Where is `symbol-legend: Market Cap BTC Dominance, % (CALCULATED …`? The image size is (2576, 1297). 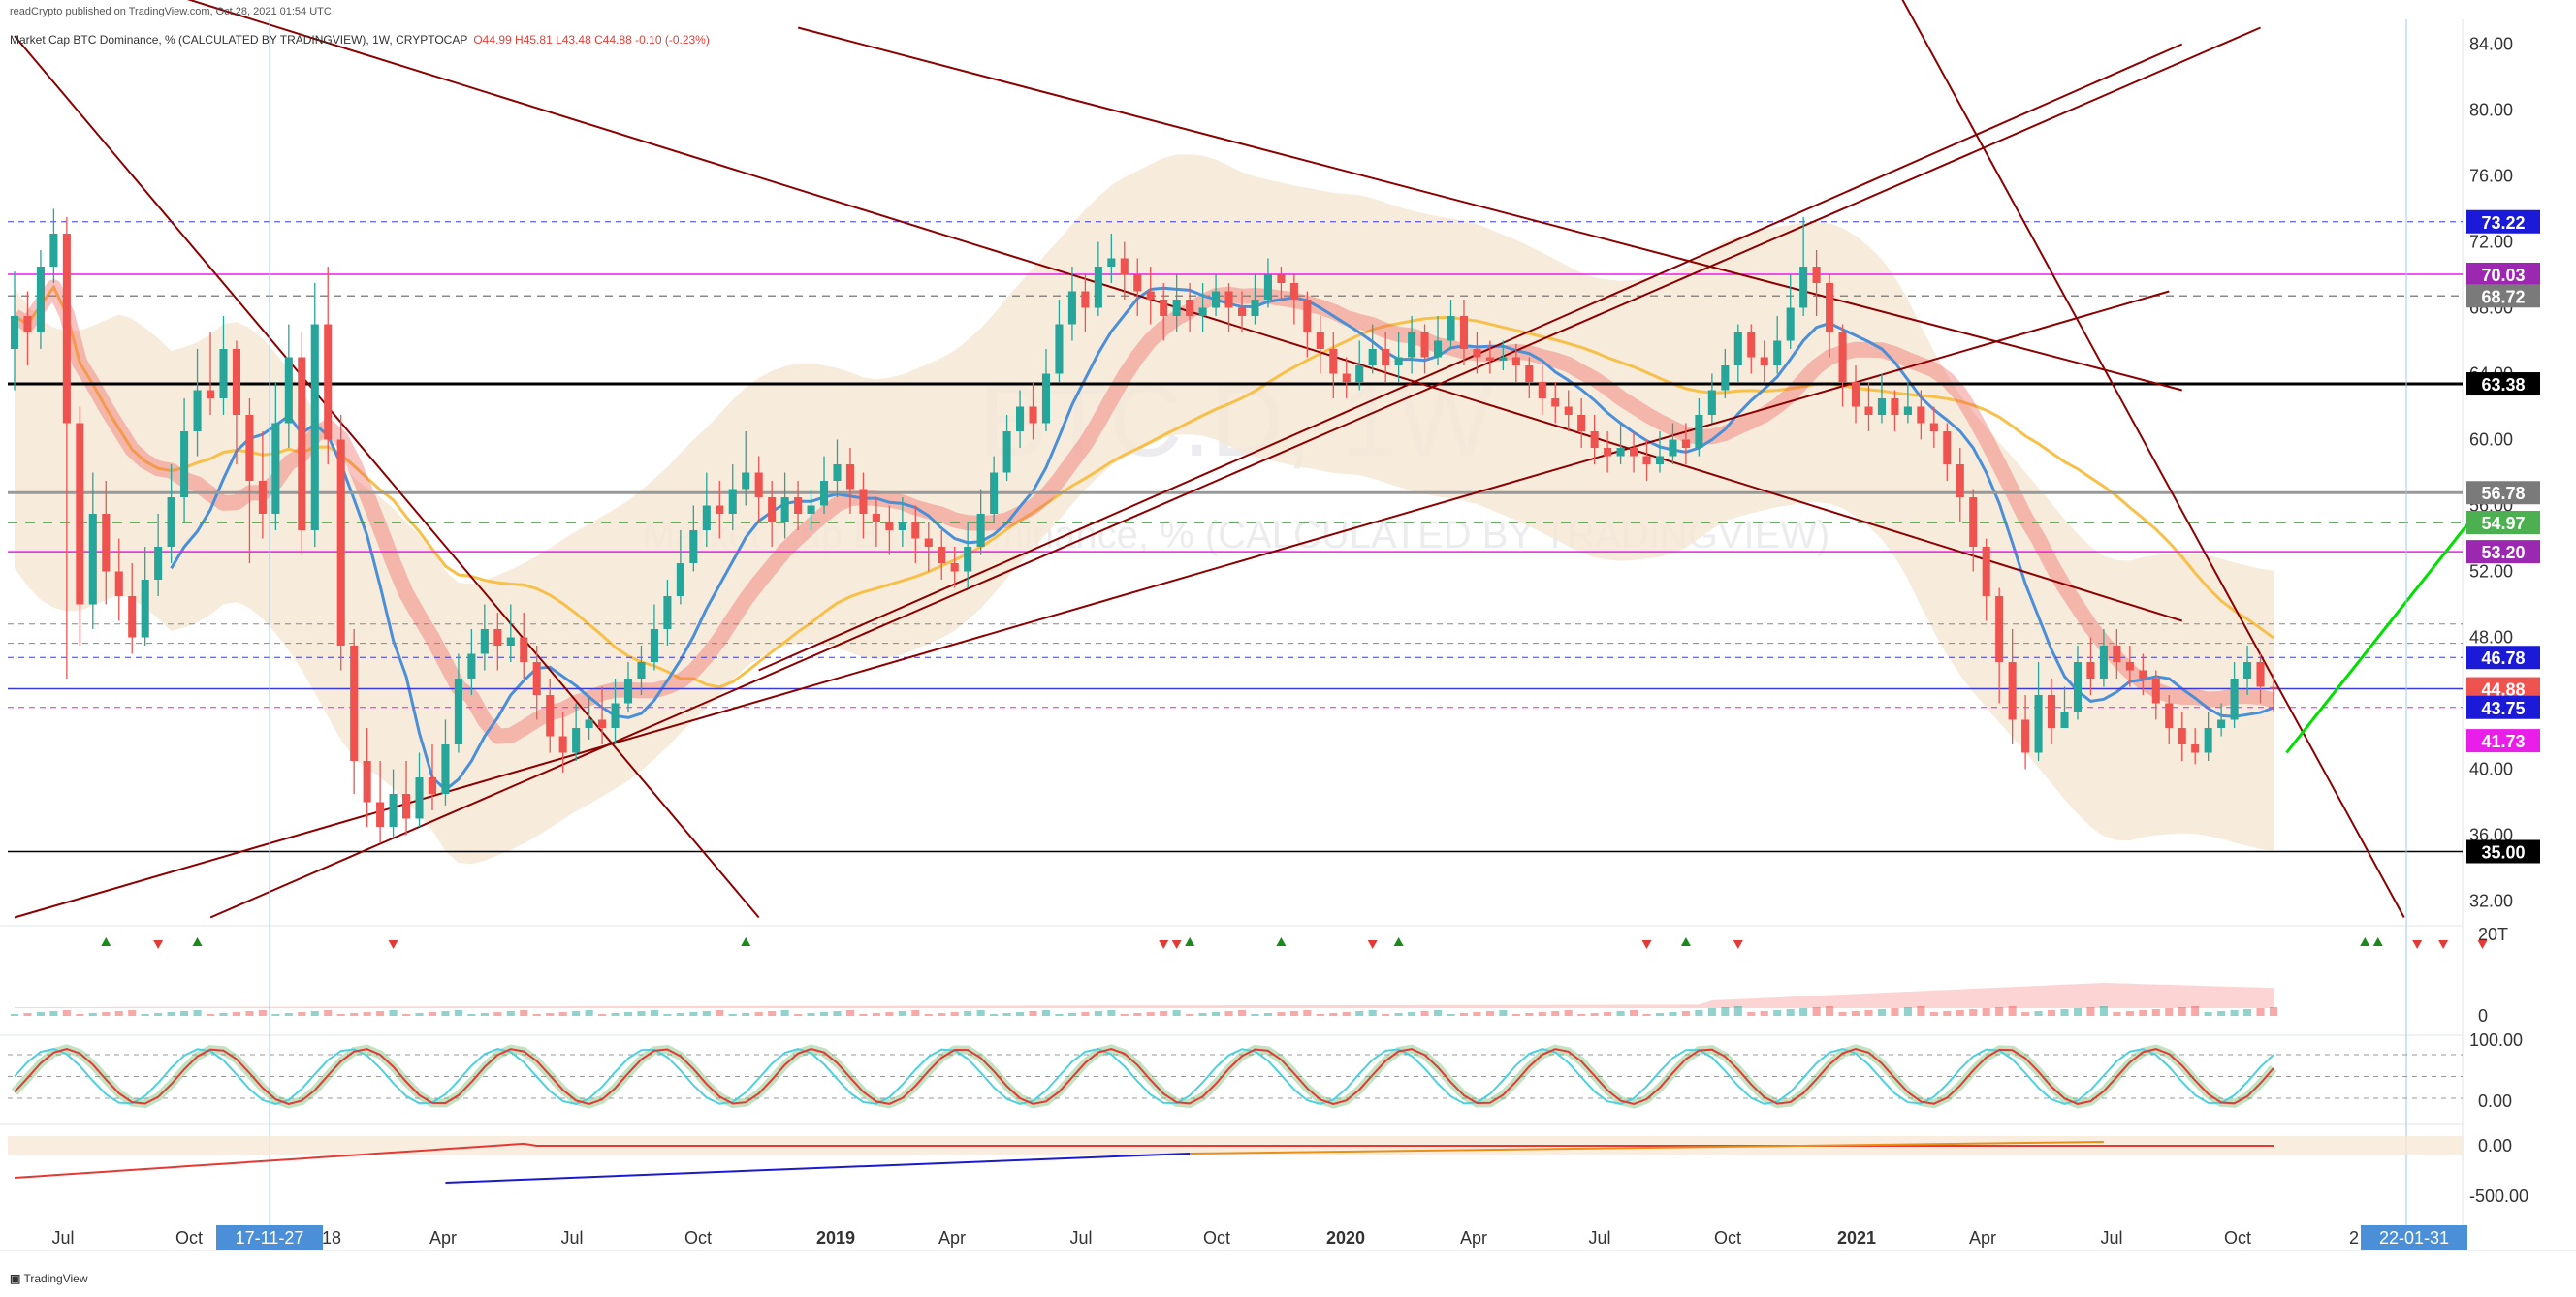 symbol-legend: Market Cap BTC Dominance, % (CALCULATED … is located at coordinates (360, 40).